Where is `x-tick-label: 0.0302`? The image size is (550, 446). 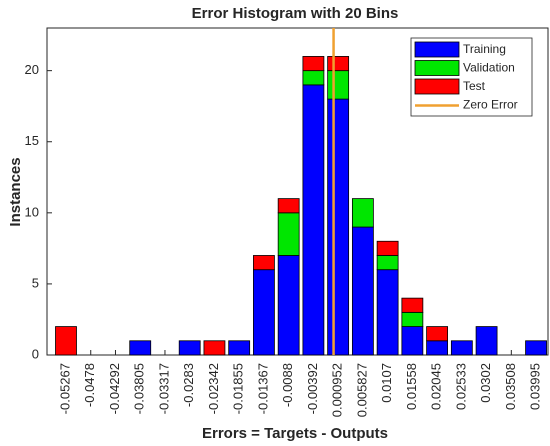
x-tick-label: 0.0302 is located at coordinates (485, 383).